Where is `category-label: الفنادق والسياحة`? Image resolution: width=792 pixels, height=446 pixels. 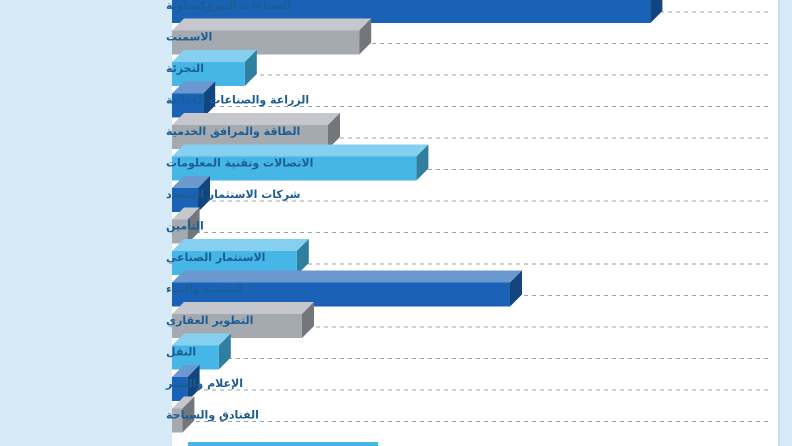 category-label: الفنادق والسياحة is located at coordinates (212, 415).